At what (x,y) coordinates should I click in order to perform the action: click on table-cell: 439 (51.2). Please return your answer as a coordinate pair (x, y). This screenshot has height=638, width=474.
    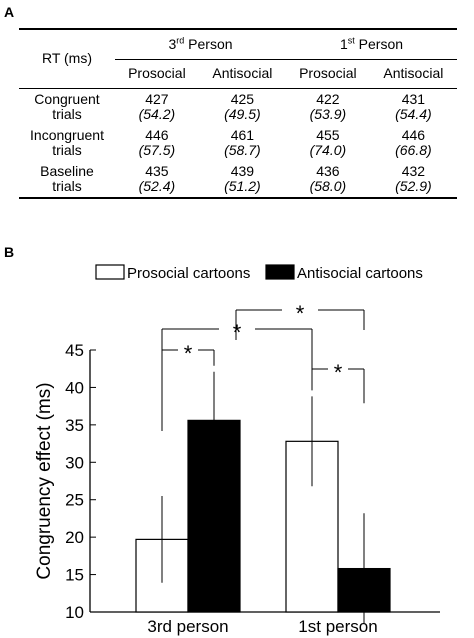
    Looking at the image, I should click on (242, 179).